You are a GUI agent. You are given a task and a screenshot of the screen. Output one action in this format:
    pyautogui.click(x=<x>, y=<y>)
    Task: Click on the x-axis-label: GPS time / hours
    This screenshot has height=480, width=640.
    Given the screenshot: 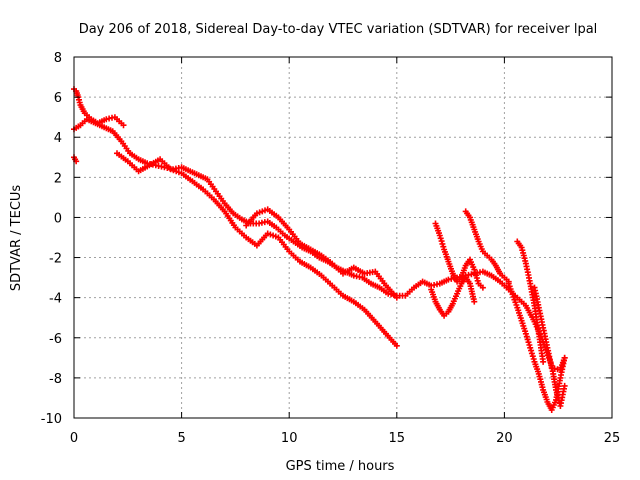 What is the action you would take?
    pyautogui.click(x=340, y=466)
    